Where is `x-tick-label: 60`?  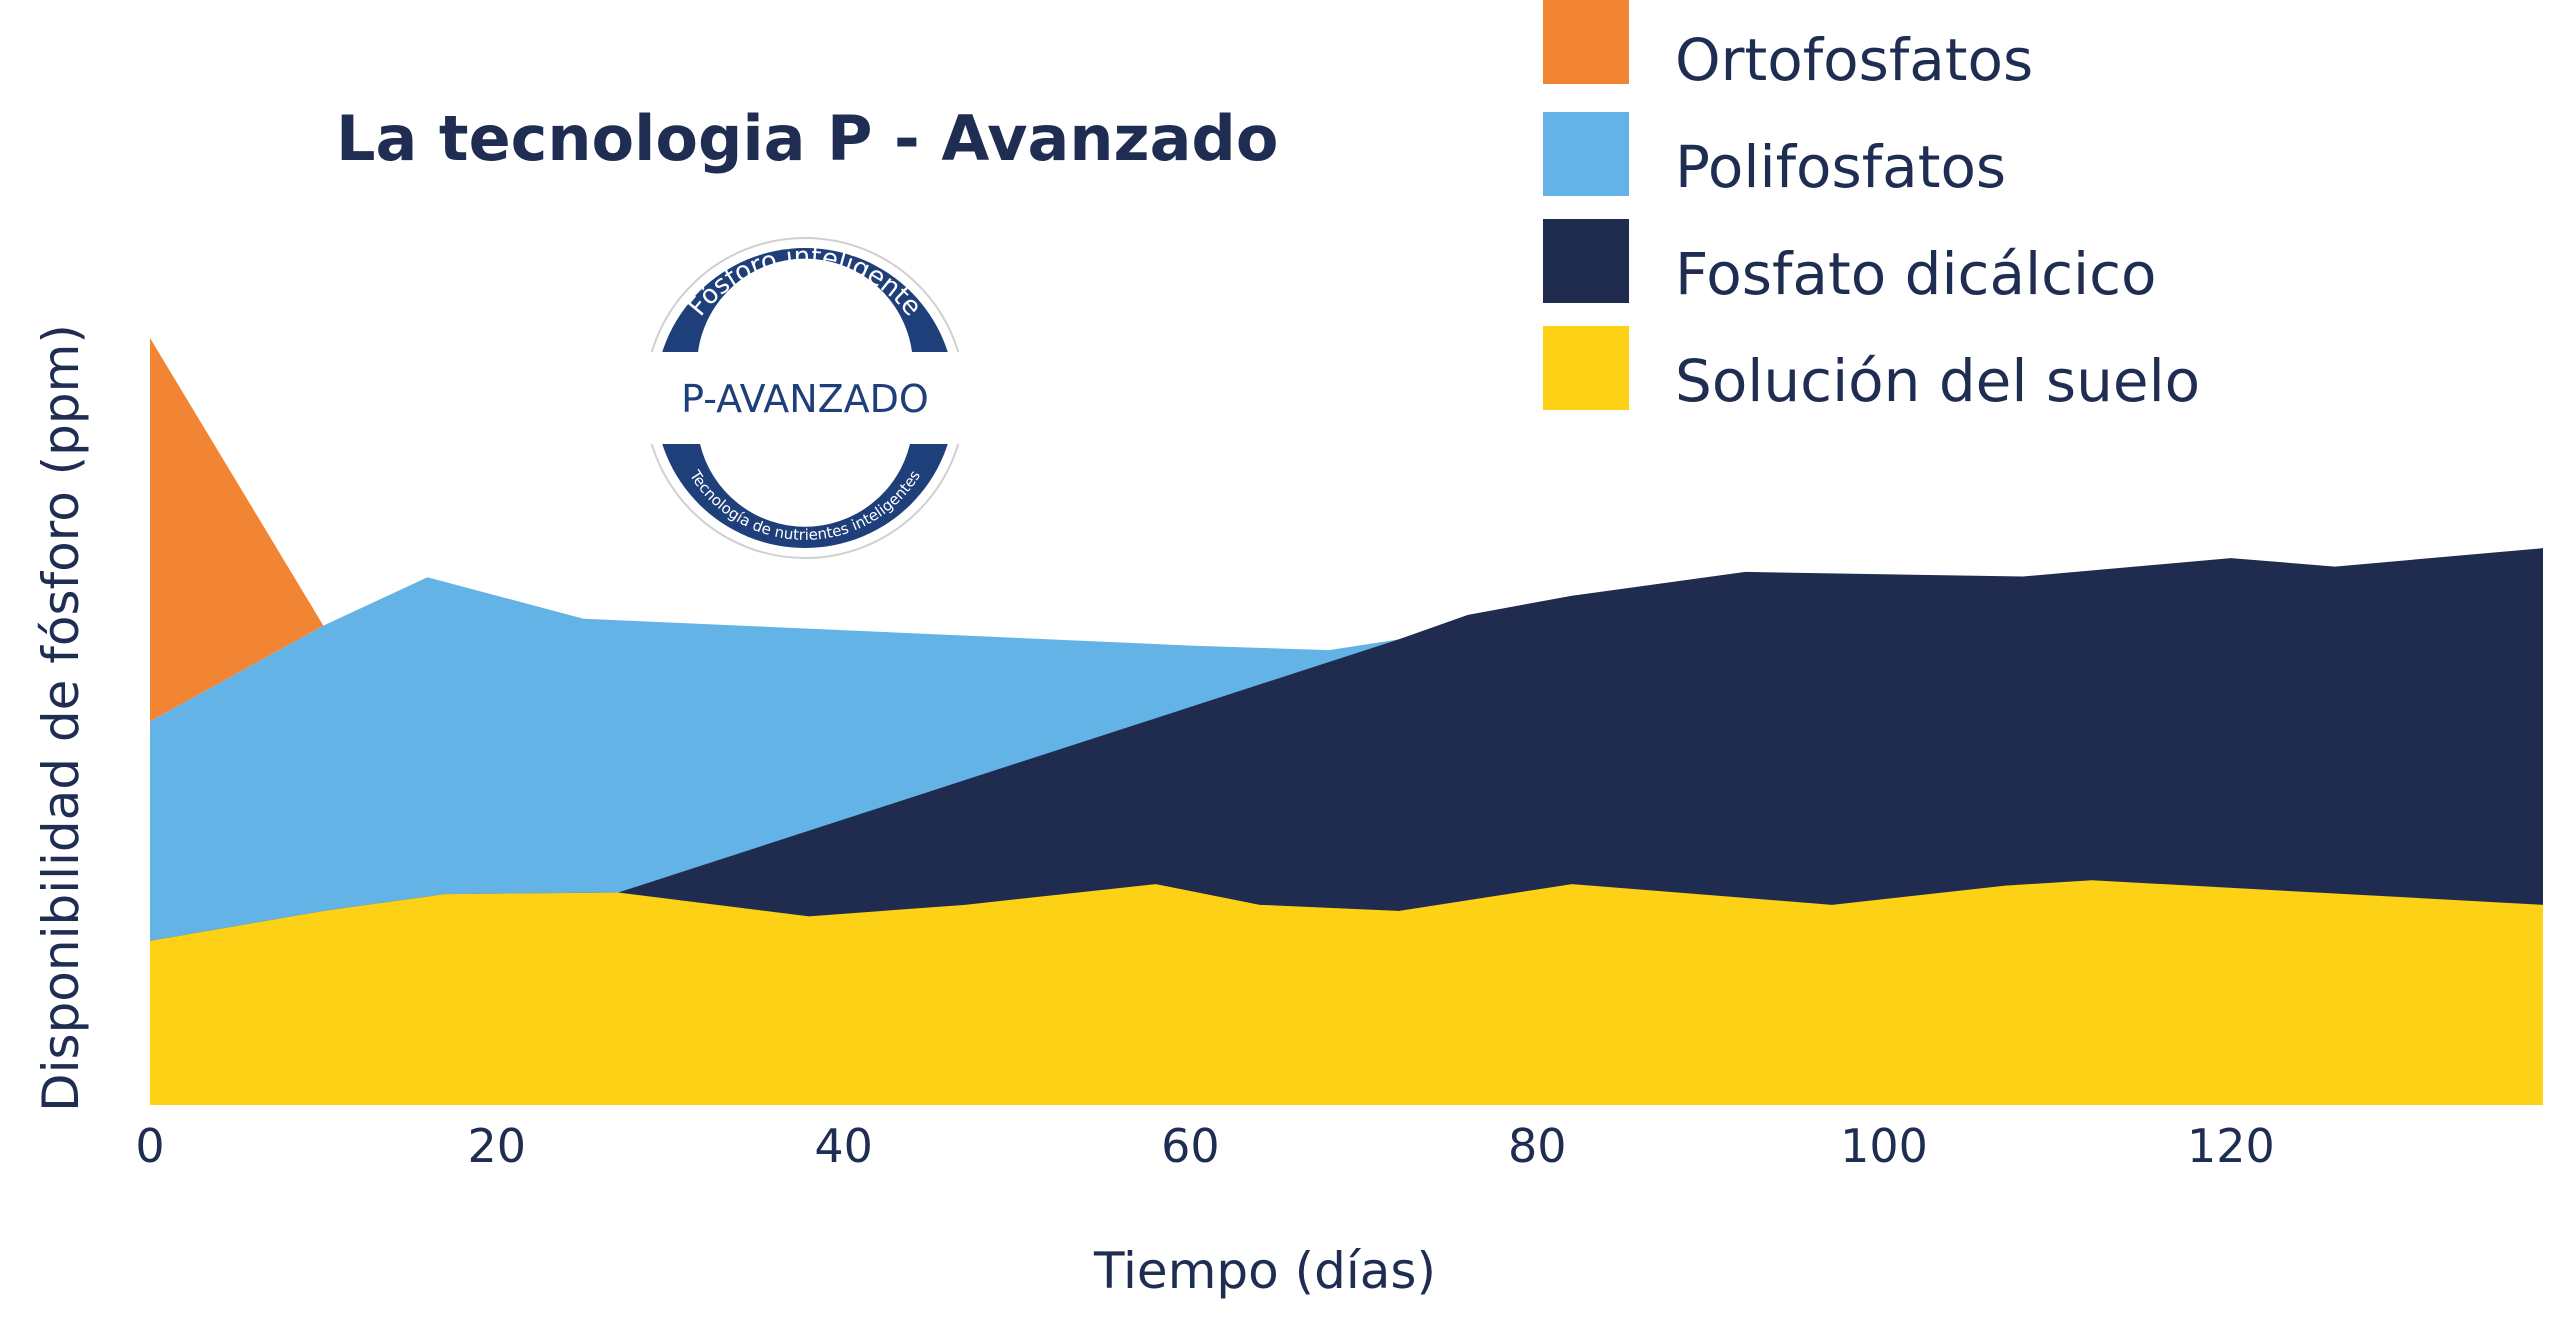
x-tick-label: 60 is located at coordinates (1190, 1146).